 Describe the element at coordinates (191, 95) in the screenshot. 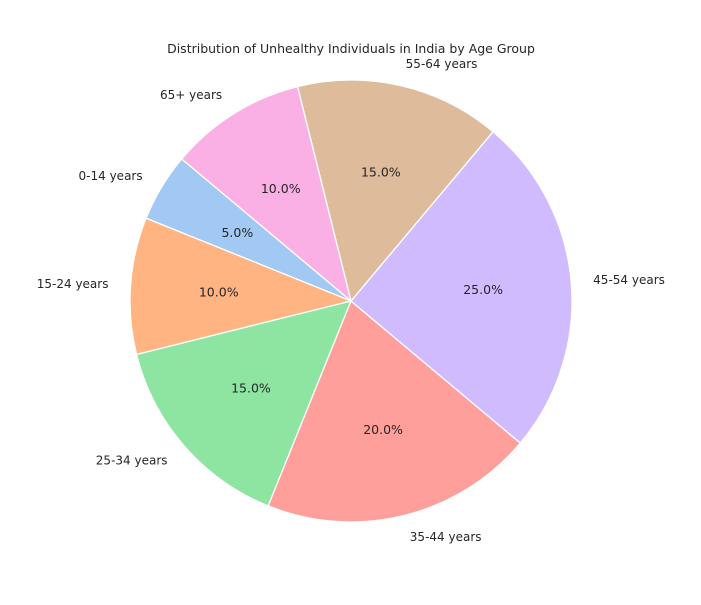

I see `slice-label-65plus-years: 65+ years` at that location.